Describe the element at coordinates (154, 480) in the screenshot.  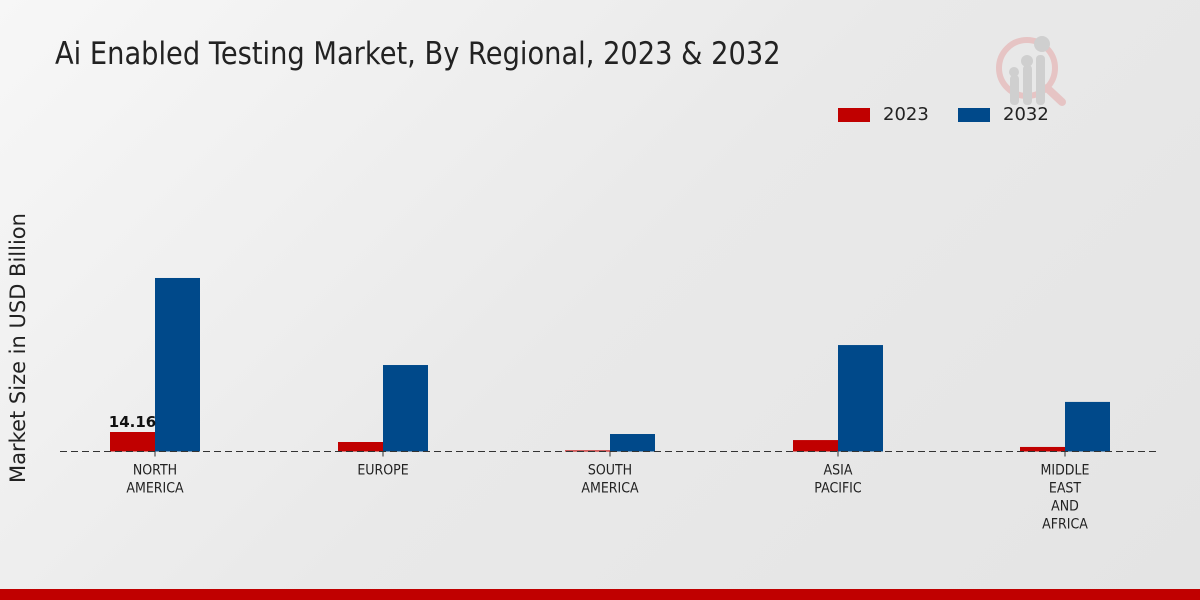
I see `x-tick-label-0: NORTH AMERICA` at that location.